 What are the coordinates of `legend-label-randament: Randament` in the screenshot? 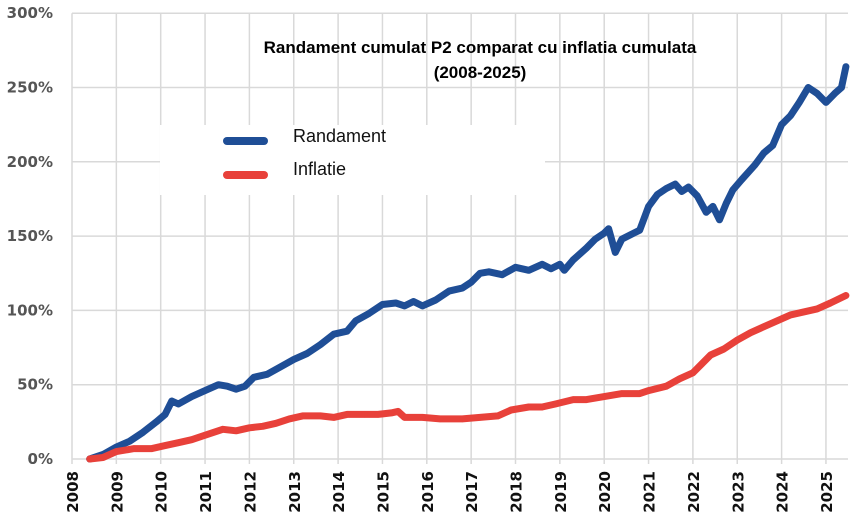 It's located at (339, 136).